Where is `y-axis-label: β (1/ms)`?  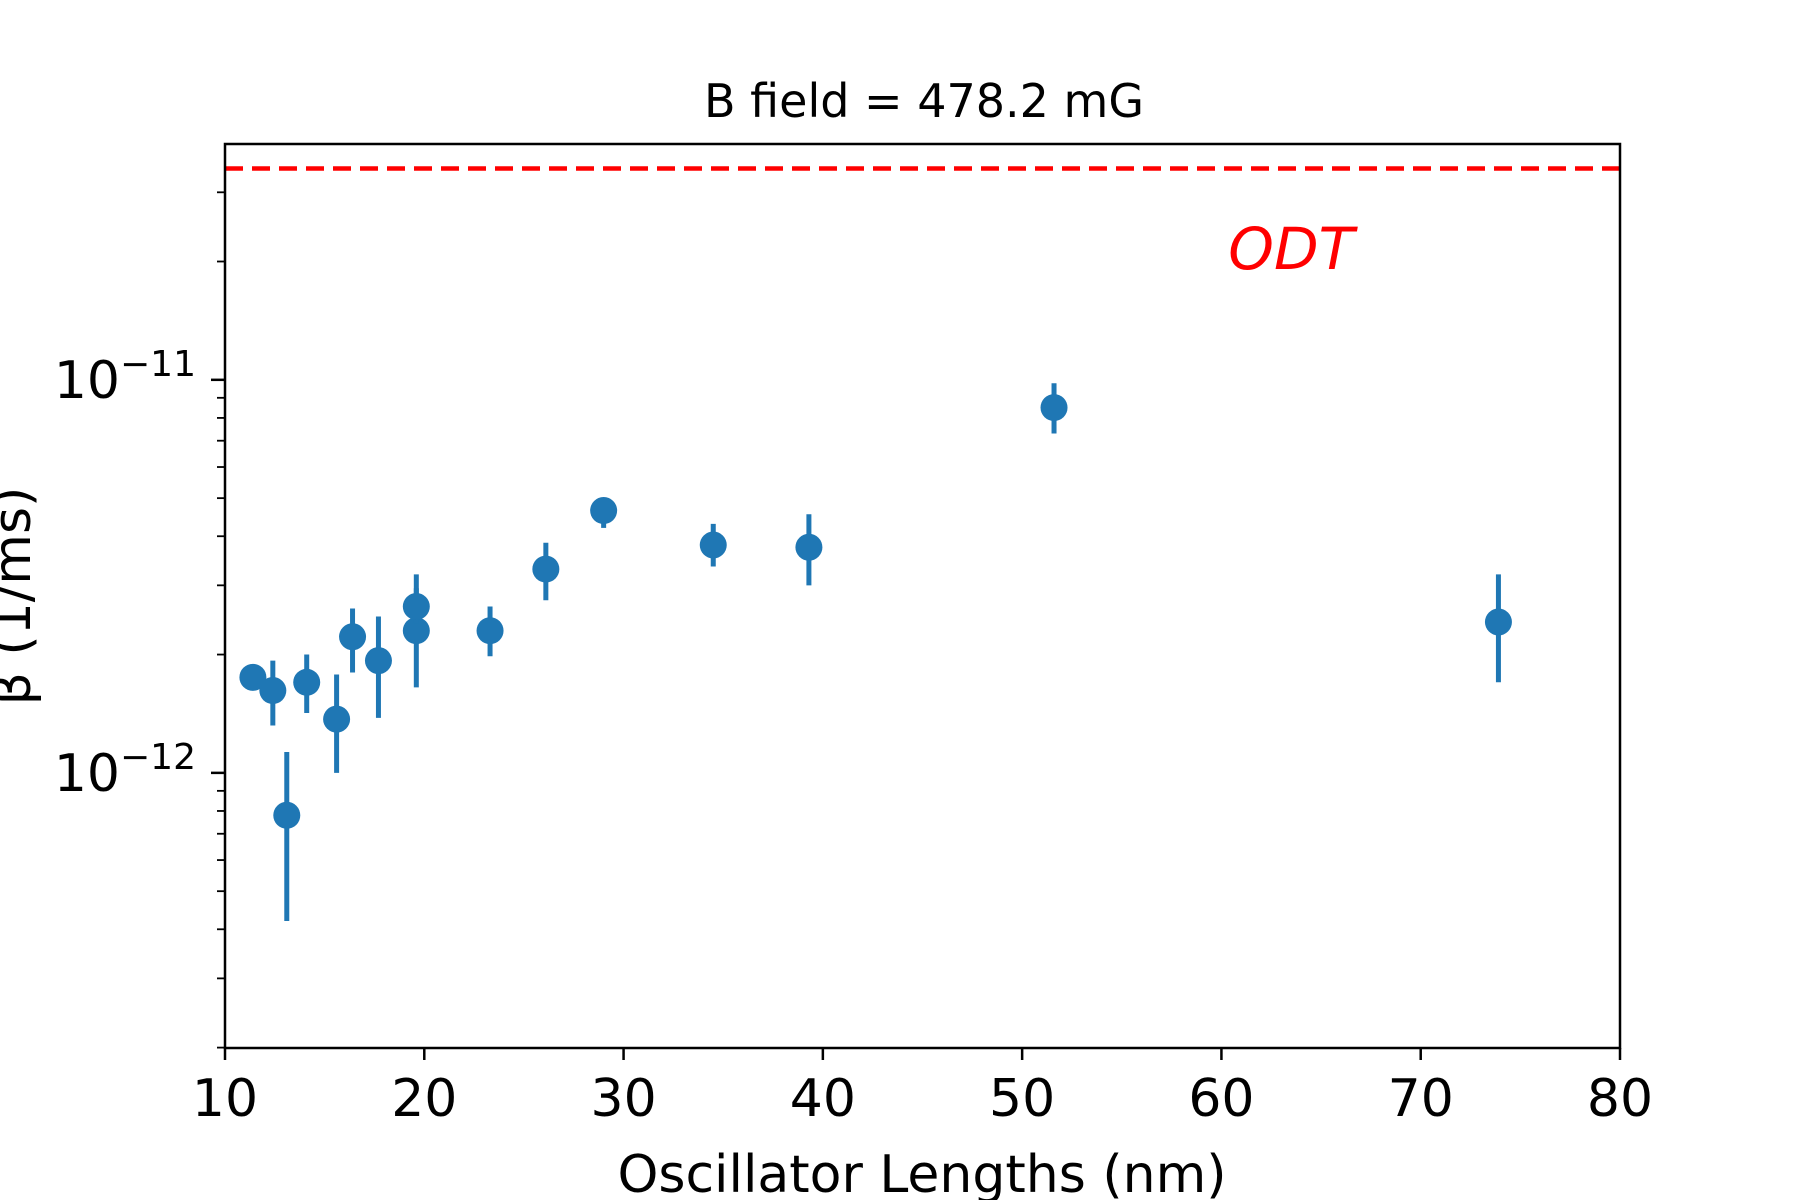 y-axis-label: β (1/ms) is located at coordinates (21, 596).